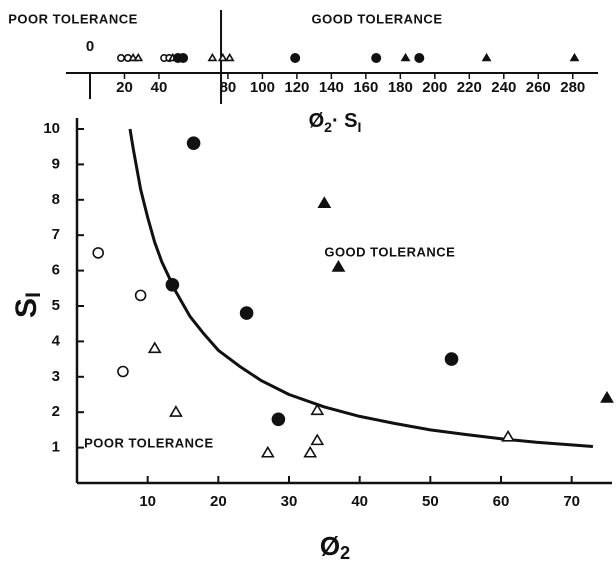  What do you see at coordinates (365, 87) in the screenshot?
I see `x-tick-label: 160` at bounding box center [365, 87].